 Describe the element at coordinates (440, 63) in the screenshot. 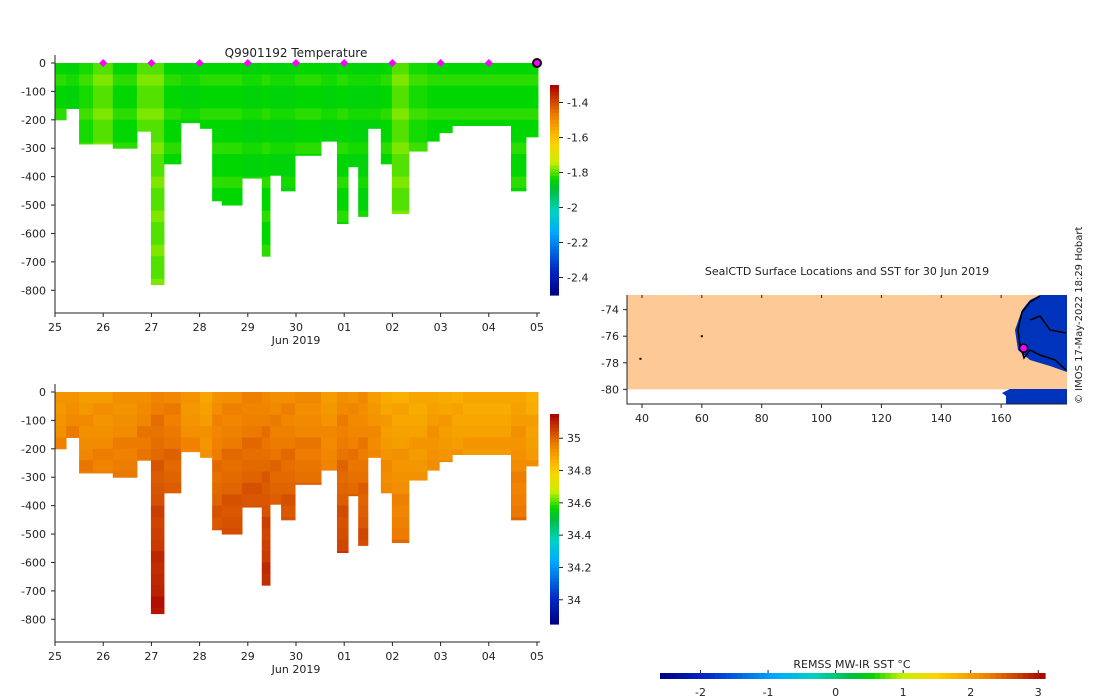

I see `profile-marker` at that location.